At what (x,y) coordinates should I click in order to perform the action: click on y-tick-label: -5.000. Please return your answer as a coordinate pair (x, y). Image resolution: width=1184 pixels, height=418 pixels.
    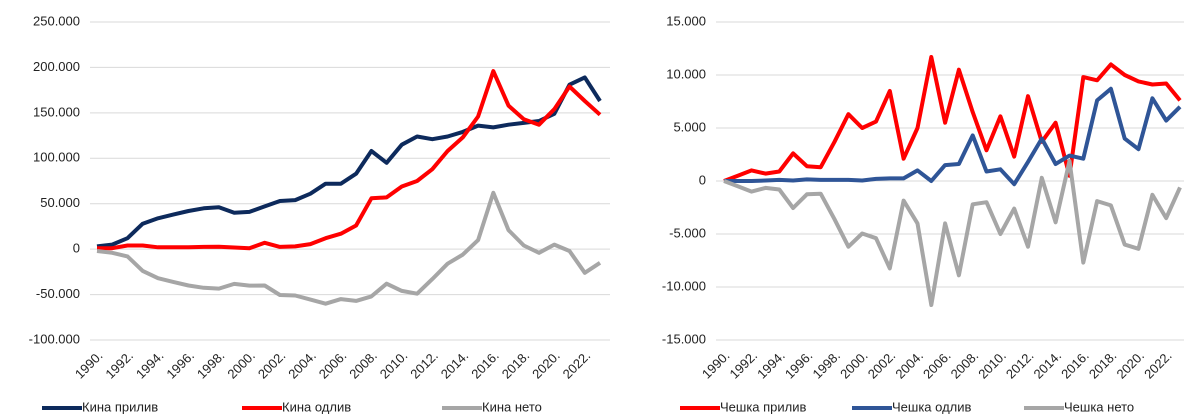
    Looking at the image, I should click on (687, 232).